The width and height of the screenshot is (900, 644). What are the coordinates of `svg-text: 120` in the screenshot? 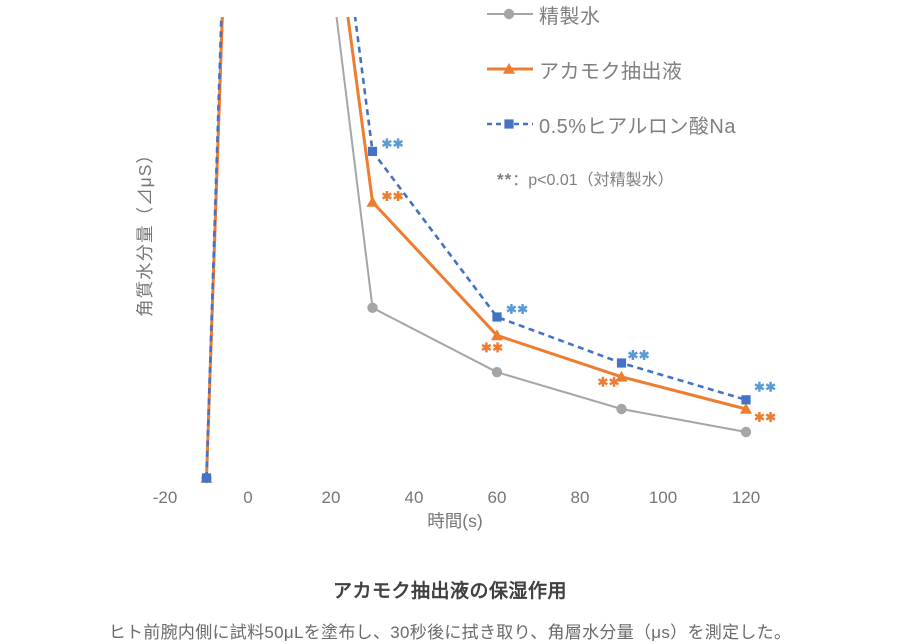 It's located at (746, 497).